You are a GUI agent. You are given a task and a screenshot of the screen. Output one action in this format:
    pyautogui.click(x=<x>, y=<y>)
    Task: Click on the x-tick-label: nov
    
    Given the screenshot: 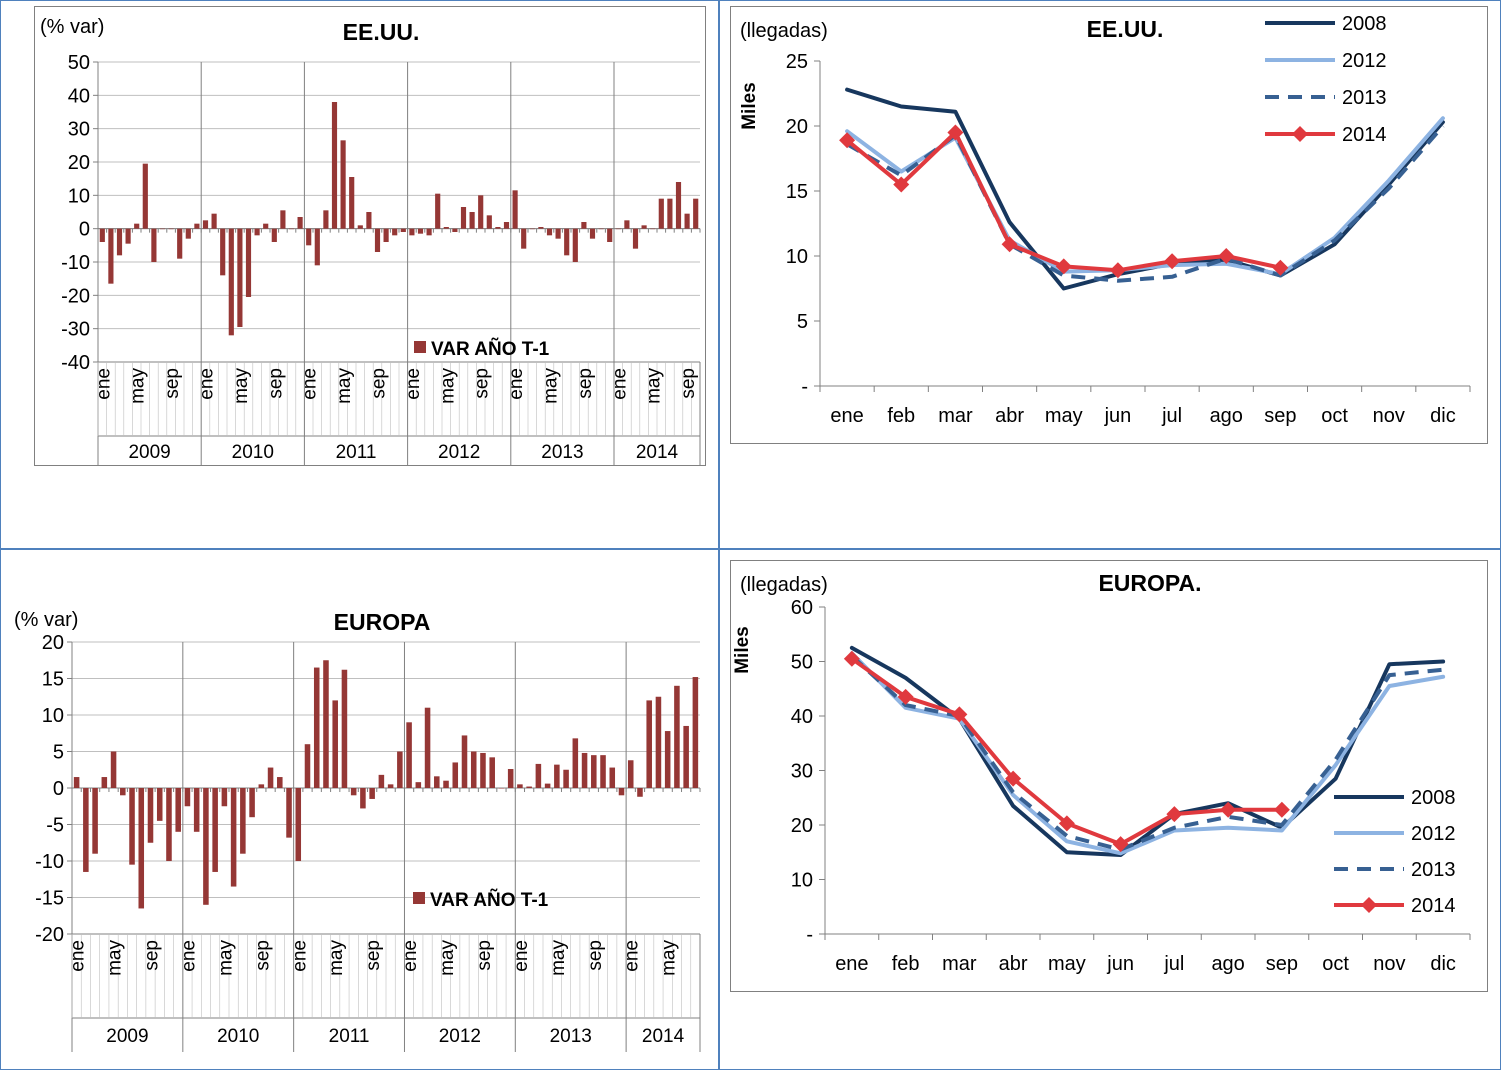 What is the action you would take?
    pyautogui.click(x=1389, y=964)
    